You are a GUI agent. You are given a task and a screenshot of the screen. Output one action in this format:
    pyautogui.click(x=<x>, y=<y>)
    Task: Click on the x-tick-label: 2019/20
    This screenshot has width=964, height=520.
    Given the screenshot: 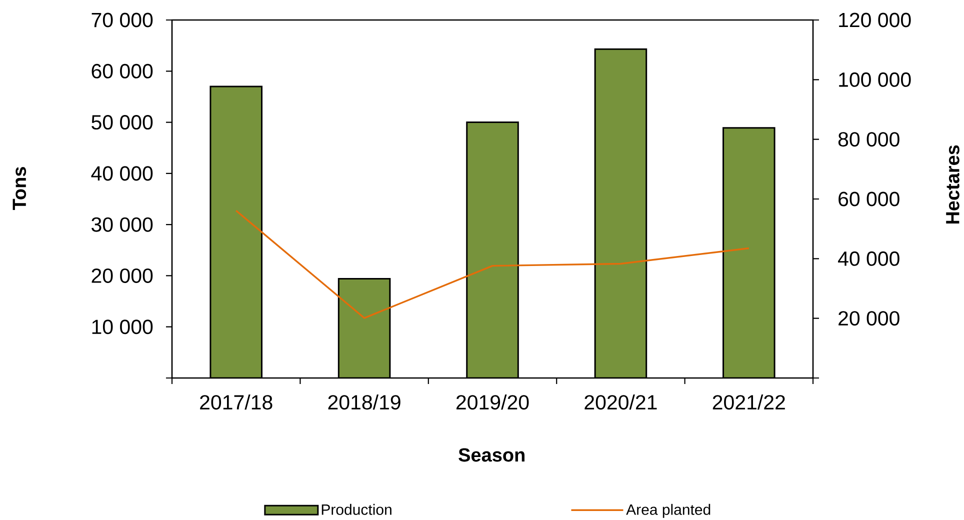 What is the action you would take?
    pyautogui.click(x=492, y=402)
    